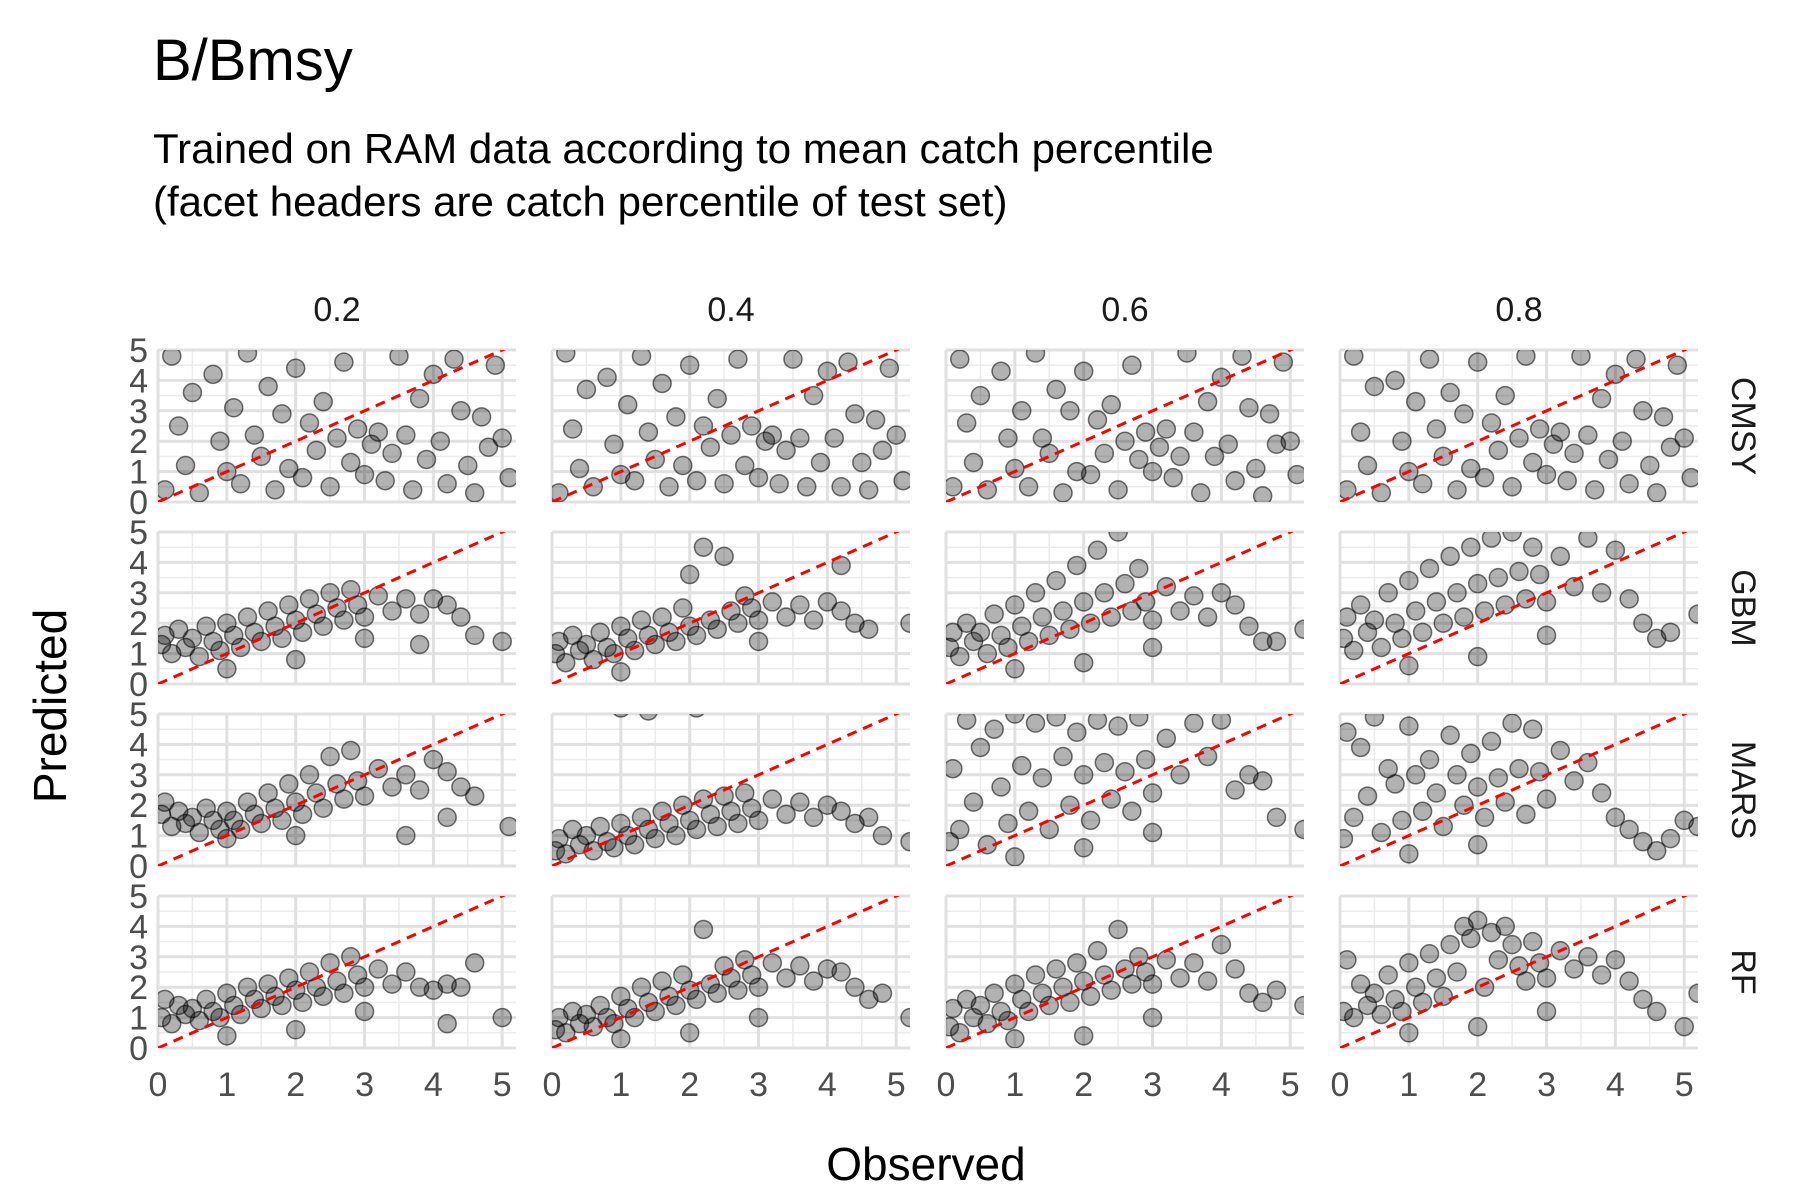 The image size is (1800, 1200). Describe the element at coordinates (138, 563) in the screenshot. I see `y-tick-label: 4` at that location.